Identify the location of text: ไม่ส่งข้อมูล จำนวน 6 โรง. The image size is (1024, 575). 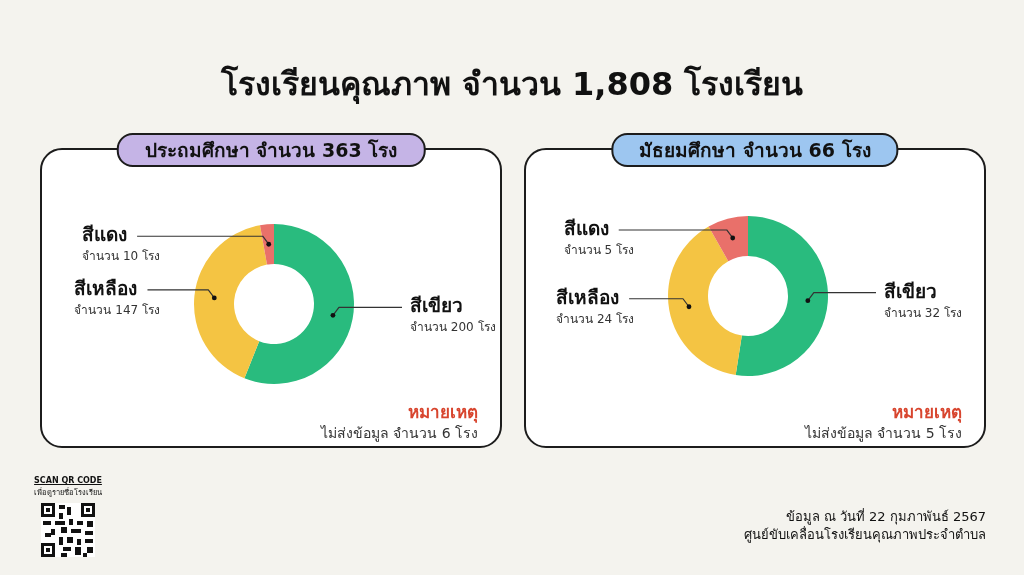
(399, 434).